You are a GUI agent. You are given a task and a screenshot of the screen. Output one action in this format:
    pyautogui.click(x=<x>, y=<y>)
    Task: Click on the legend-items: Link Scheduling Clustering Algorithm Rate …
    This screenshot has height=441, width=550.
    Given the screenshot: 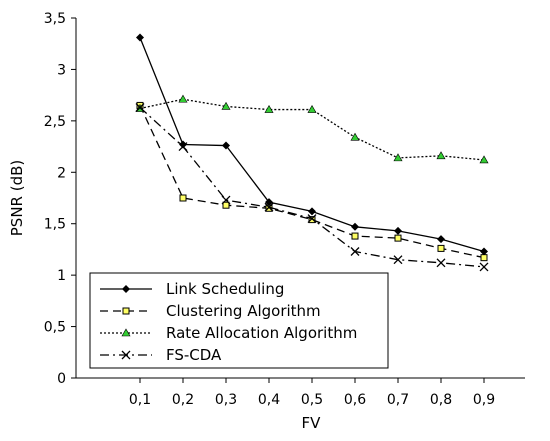 What is the action you would take?
    pyautogui.click(x=228, y=322)
    